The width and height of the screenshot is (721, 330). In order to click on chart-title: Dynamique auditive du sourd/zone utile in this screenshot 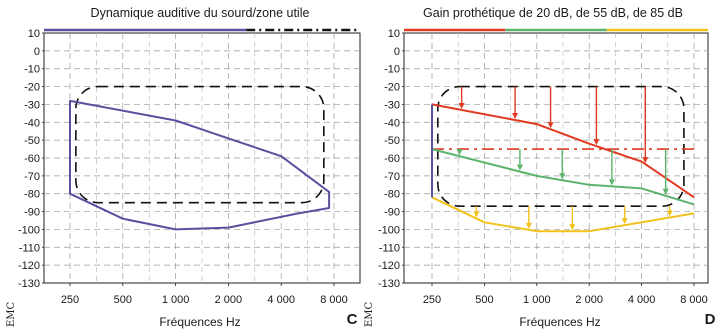, I will do `click(200, 13)`.